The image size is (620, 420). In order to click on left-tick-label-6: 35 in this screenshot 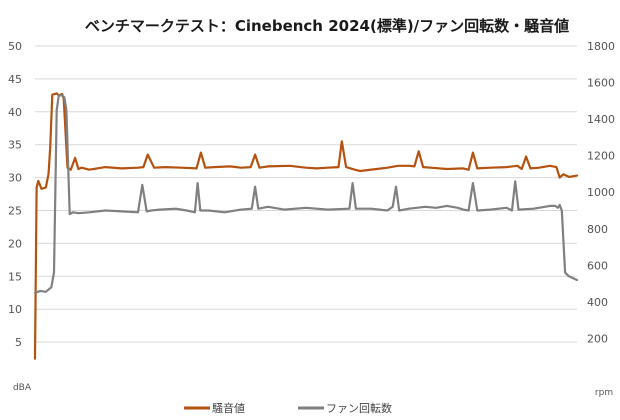, I will do `click(15, 145)`.